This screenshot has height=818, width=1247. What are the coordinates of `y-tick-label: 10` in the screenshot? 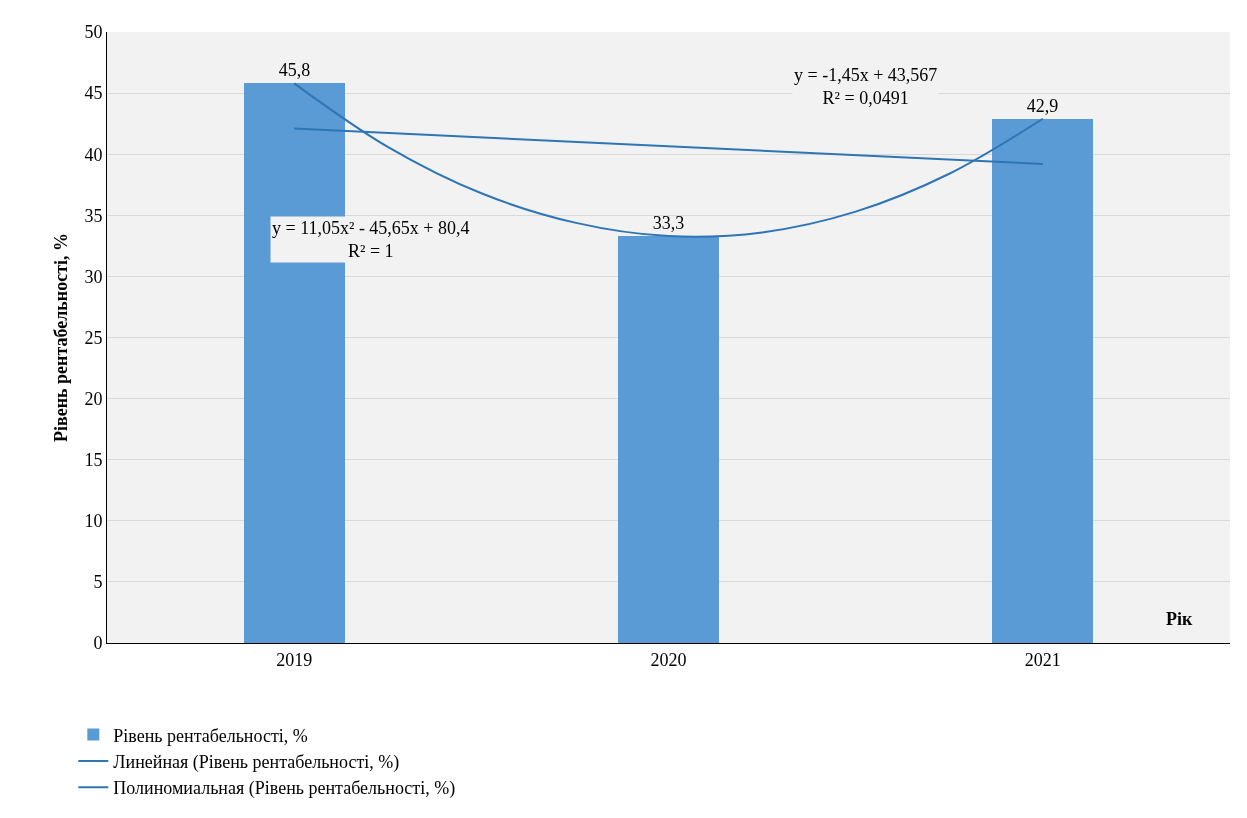 It's located at (93, 521).